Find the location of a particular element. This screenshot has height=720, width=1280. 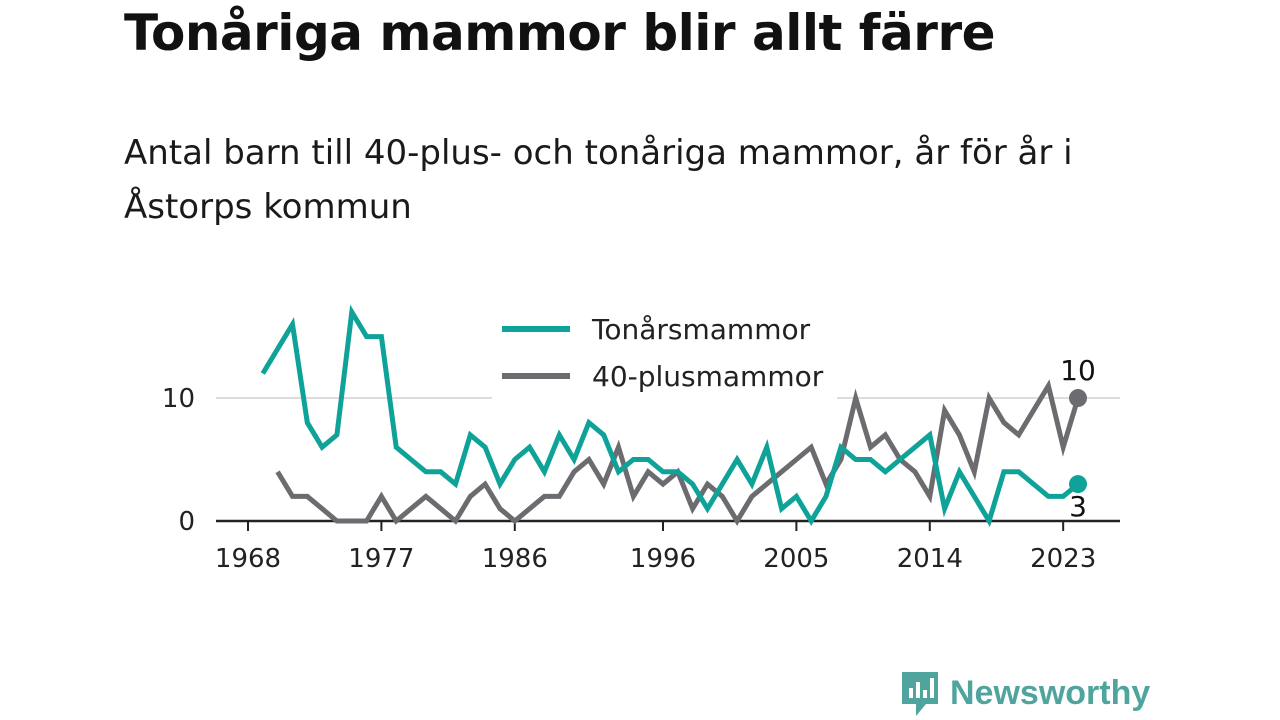

x-tick-label: 1977 is located at coordinates (381, 559).